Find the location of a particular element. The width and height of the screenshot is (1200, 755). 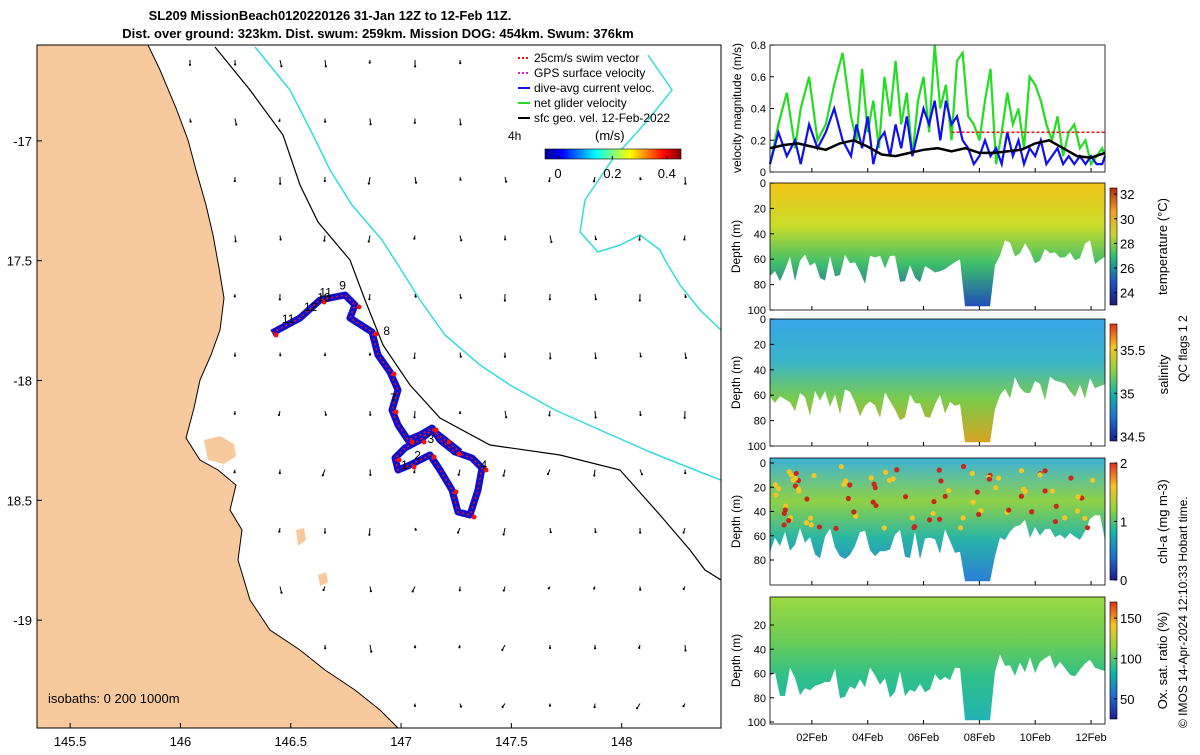

section-y-tick-label: 60 is located at coordinates (760, 396).